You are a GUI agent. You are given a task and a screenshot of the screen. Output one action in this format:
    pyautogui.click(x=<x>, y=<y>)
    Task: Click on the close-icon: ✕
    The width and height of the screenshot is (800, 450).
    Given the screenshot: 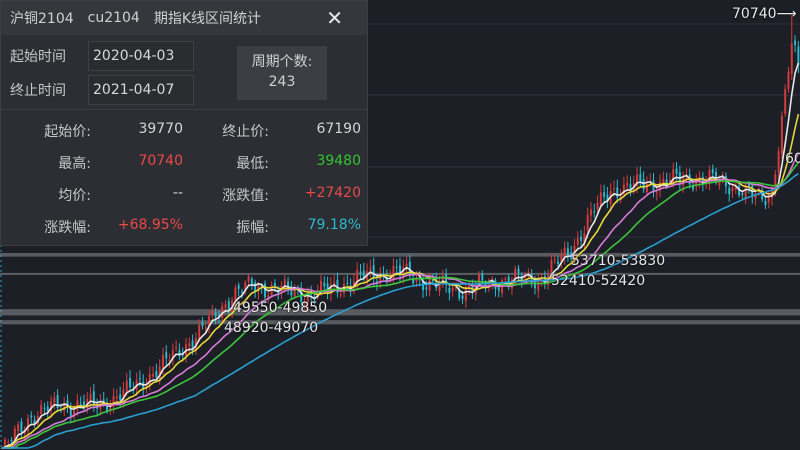 What is the action you would take?
    pyautogui.click(x=334, y=18)
    